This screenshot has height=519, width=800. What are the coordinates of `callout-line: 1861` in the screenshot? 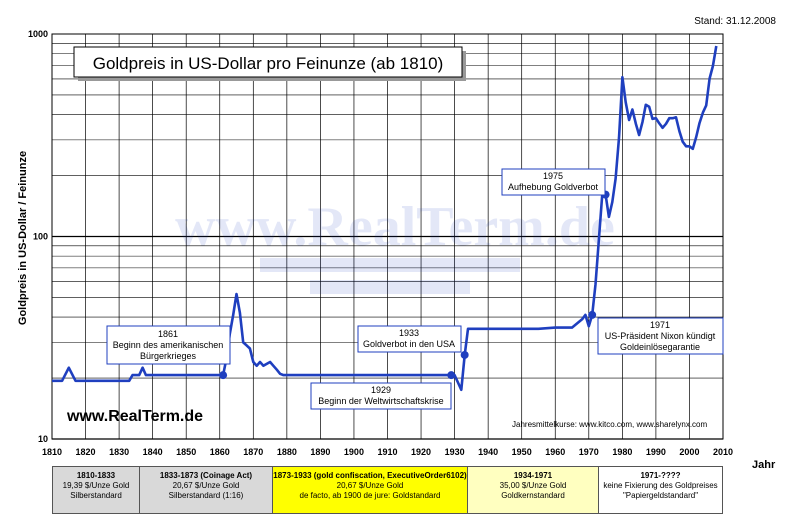 It's located at (168, 334).